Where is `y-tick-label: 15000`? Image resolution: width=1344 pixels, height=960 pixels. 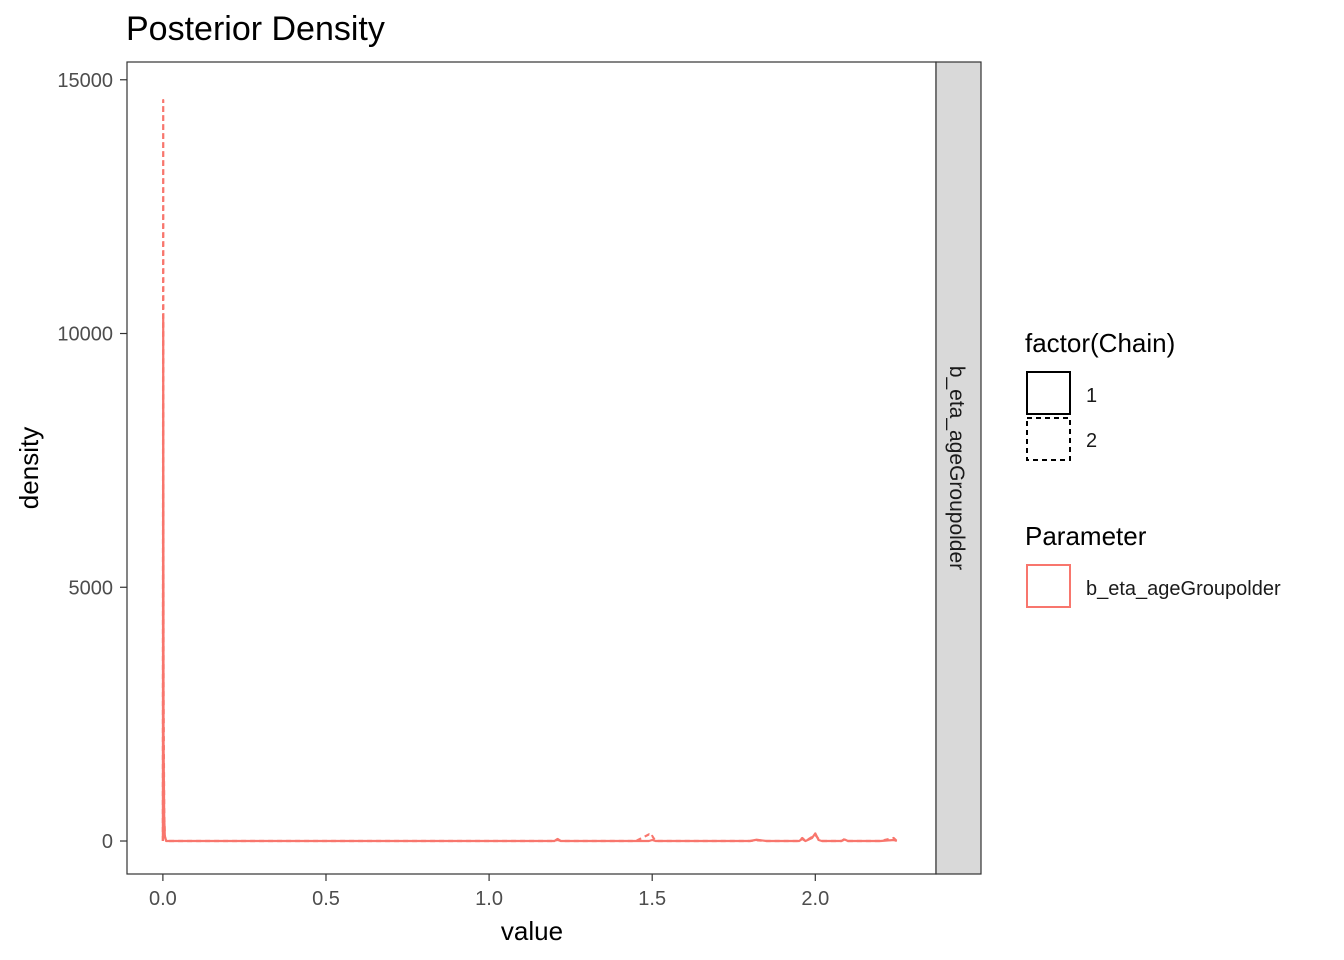
y-tick-label: 15000 is located at coordinates (85, 81).